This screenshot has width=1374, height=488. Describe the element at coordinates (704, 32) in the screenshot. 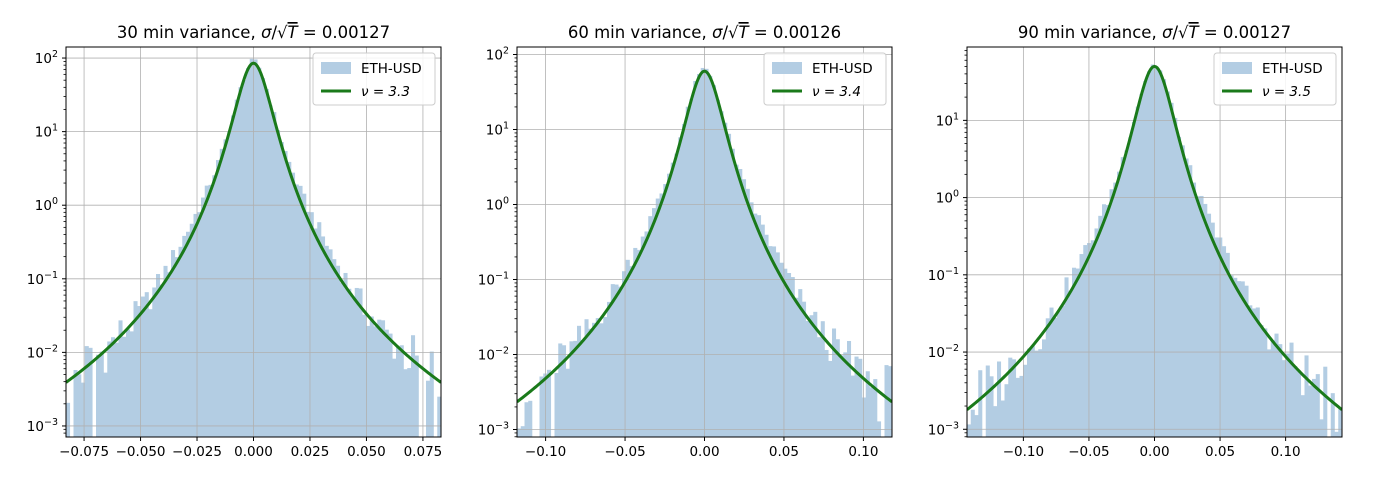

I see `chart-title: 60 min variance, σ/√T = 0.00126` at that location.